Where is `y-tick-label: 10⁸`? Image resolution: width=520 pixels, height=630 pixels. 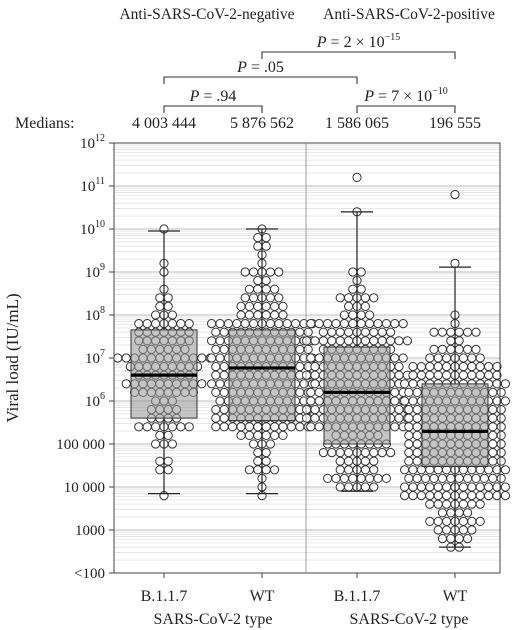
y-tick-label: 10⁸ is located at coordinates (95, 314).